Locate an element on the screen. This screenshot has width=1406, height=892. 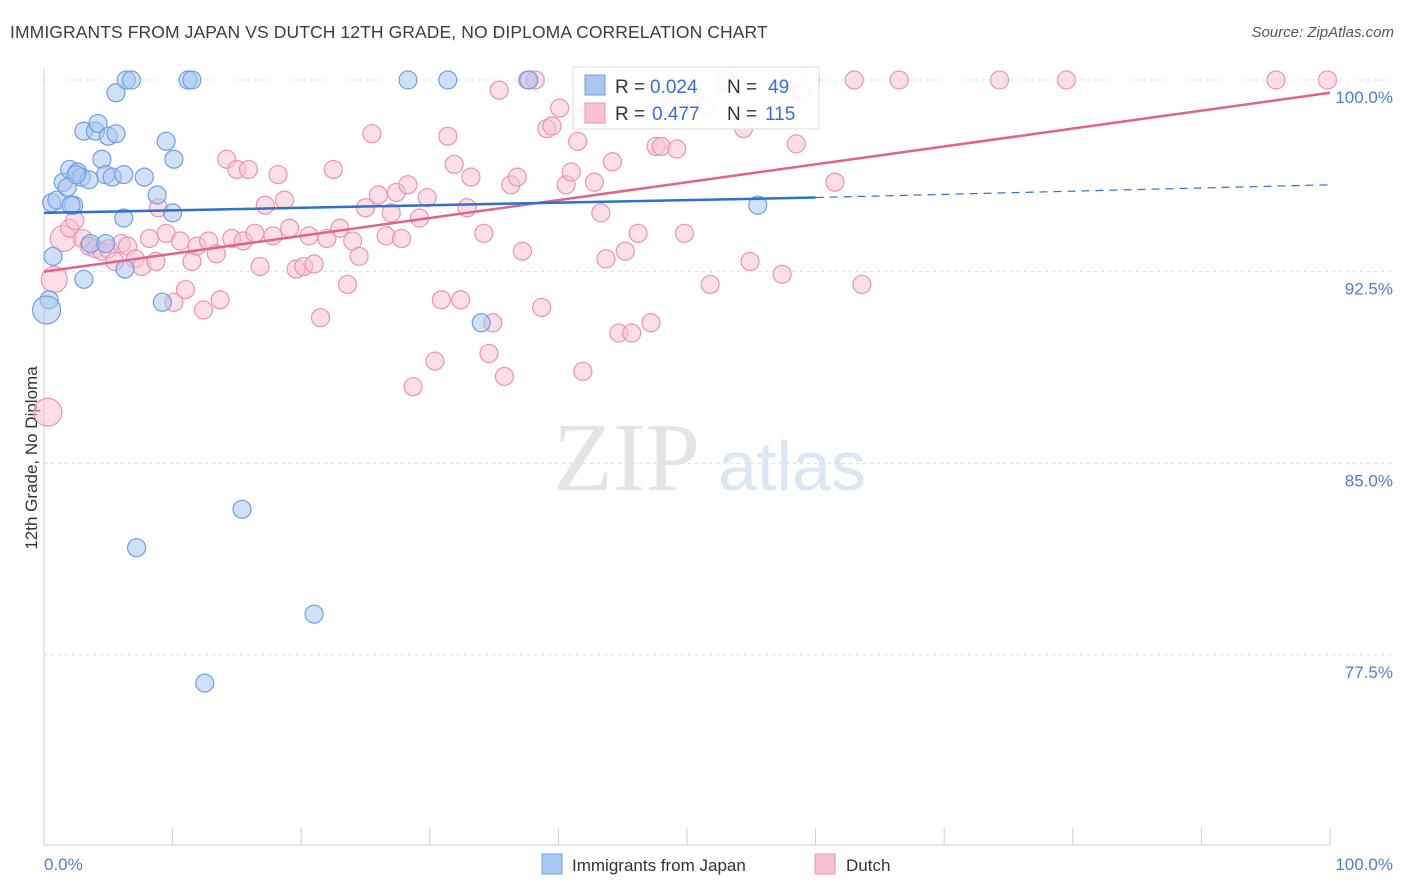
series-legend-label-dutch: Dutch is located at coordinates (868, 865).